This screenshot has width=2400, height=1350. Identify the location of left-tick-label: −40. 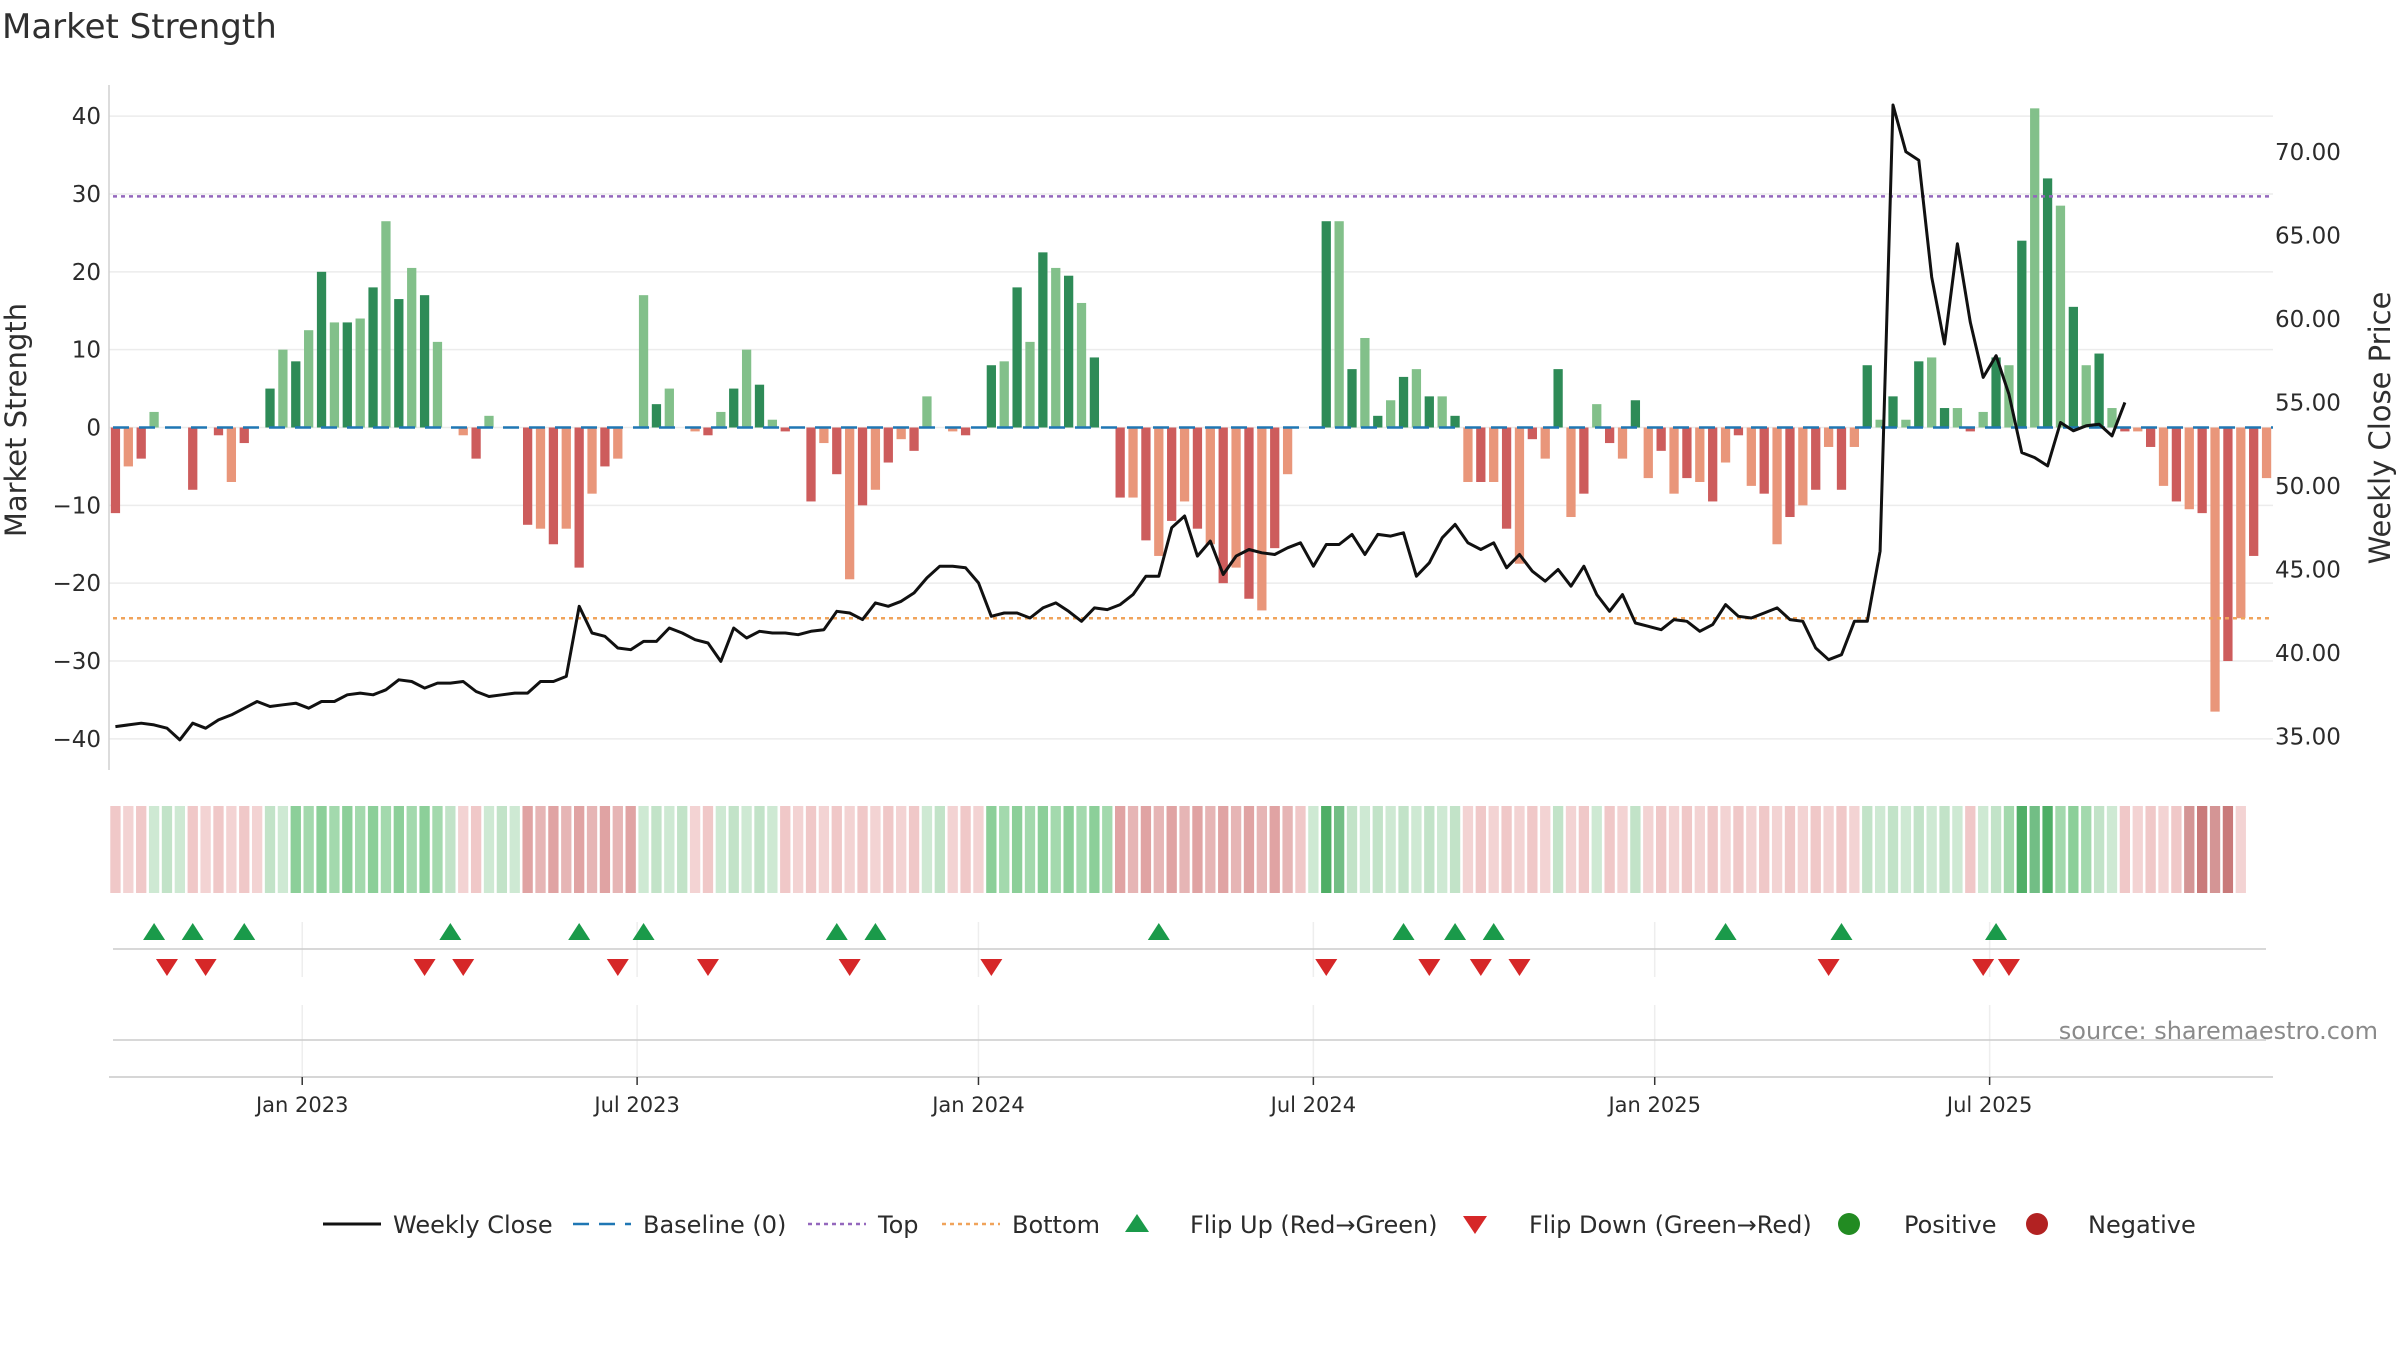
(76, 740).